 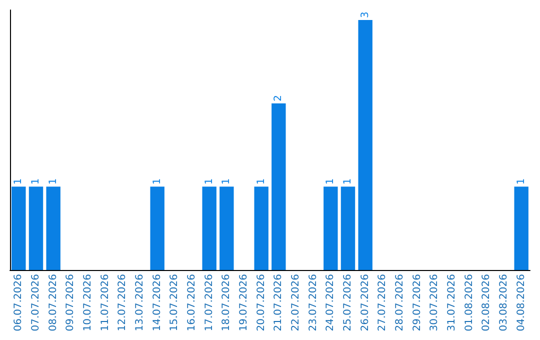 What do you see at coordinates (365, 15) in the screenshot?
I see `data-label: 3` at bounding box center [365, 15].